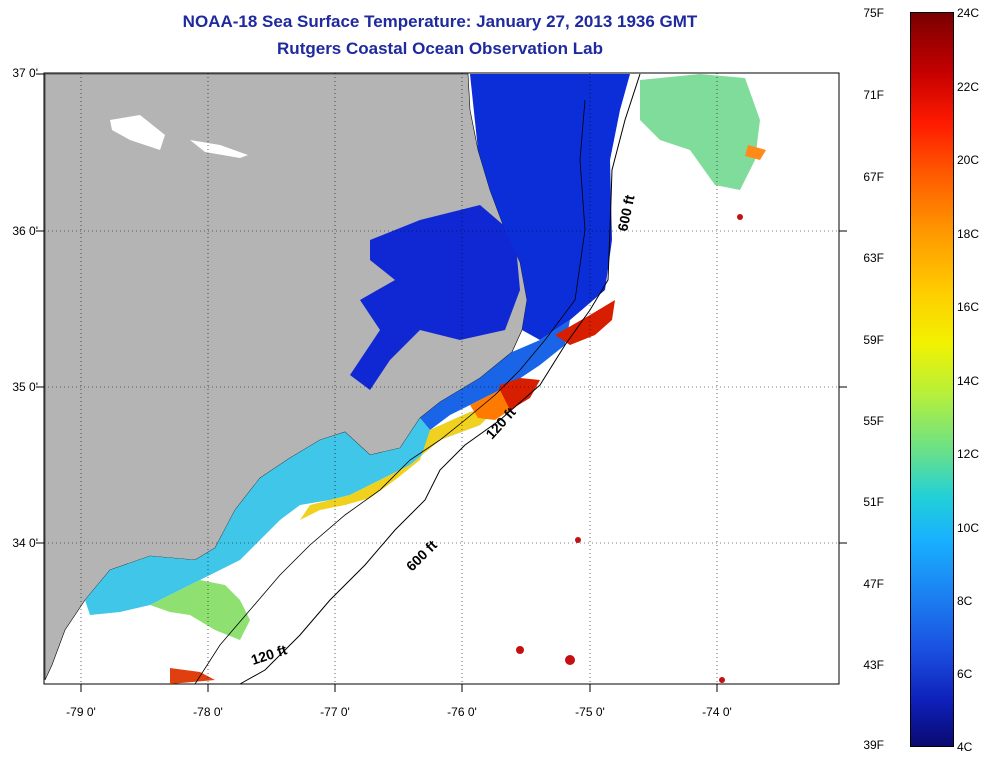 This screenshot has width=984, height=761. I want to click on pamlico-sound, so click(435, 297).